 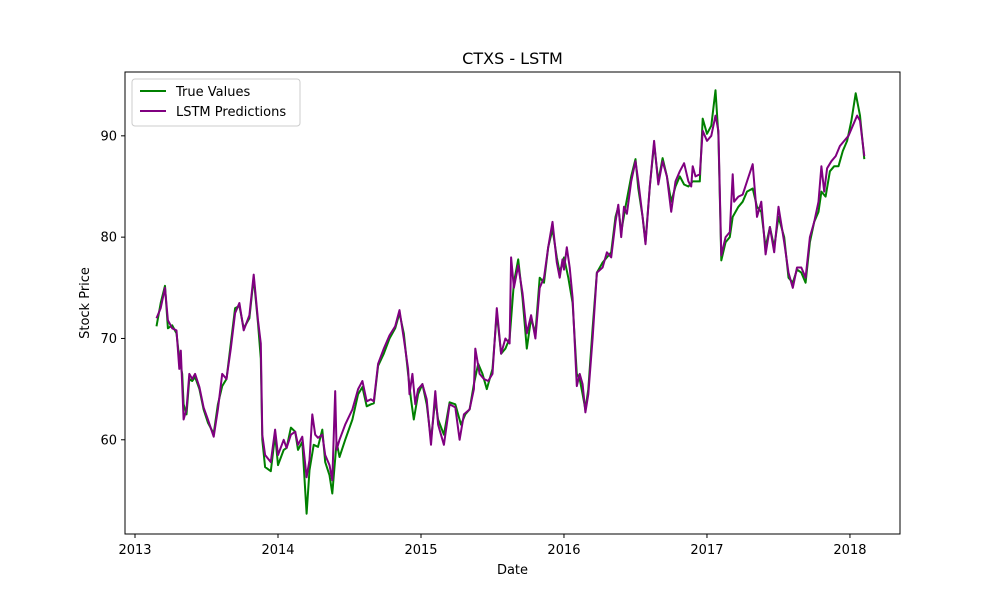 I want to click on y-tick-label: 80, so click(x=108, y=238).